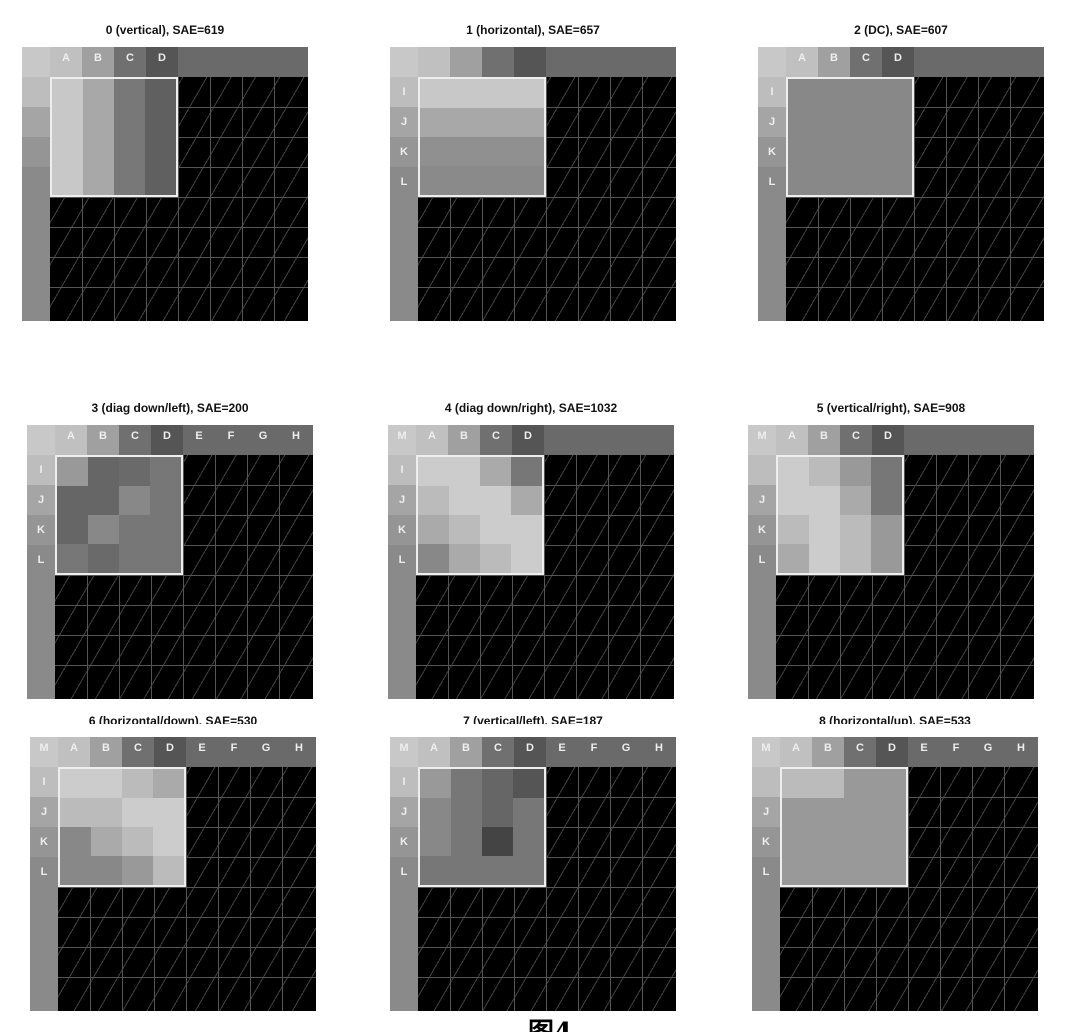 Image resolution: width=1068 pixels, height=1032 pixels. I want to click on predicted-block, so click(482, 137).